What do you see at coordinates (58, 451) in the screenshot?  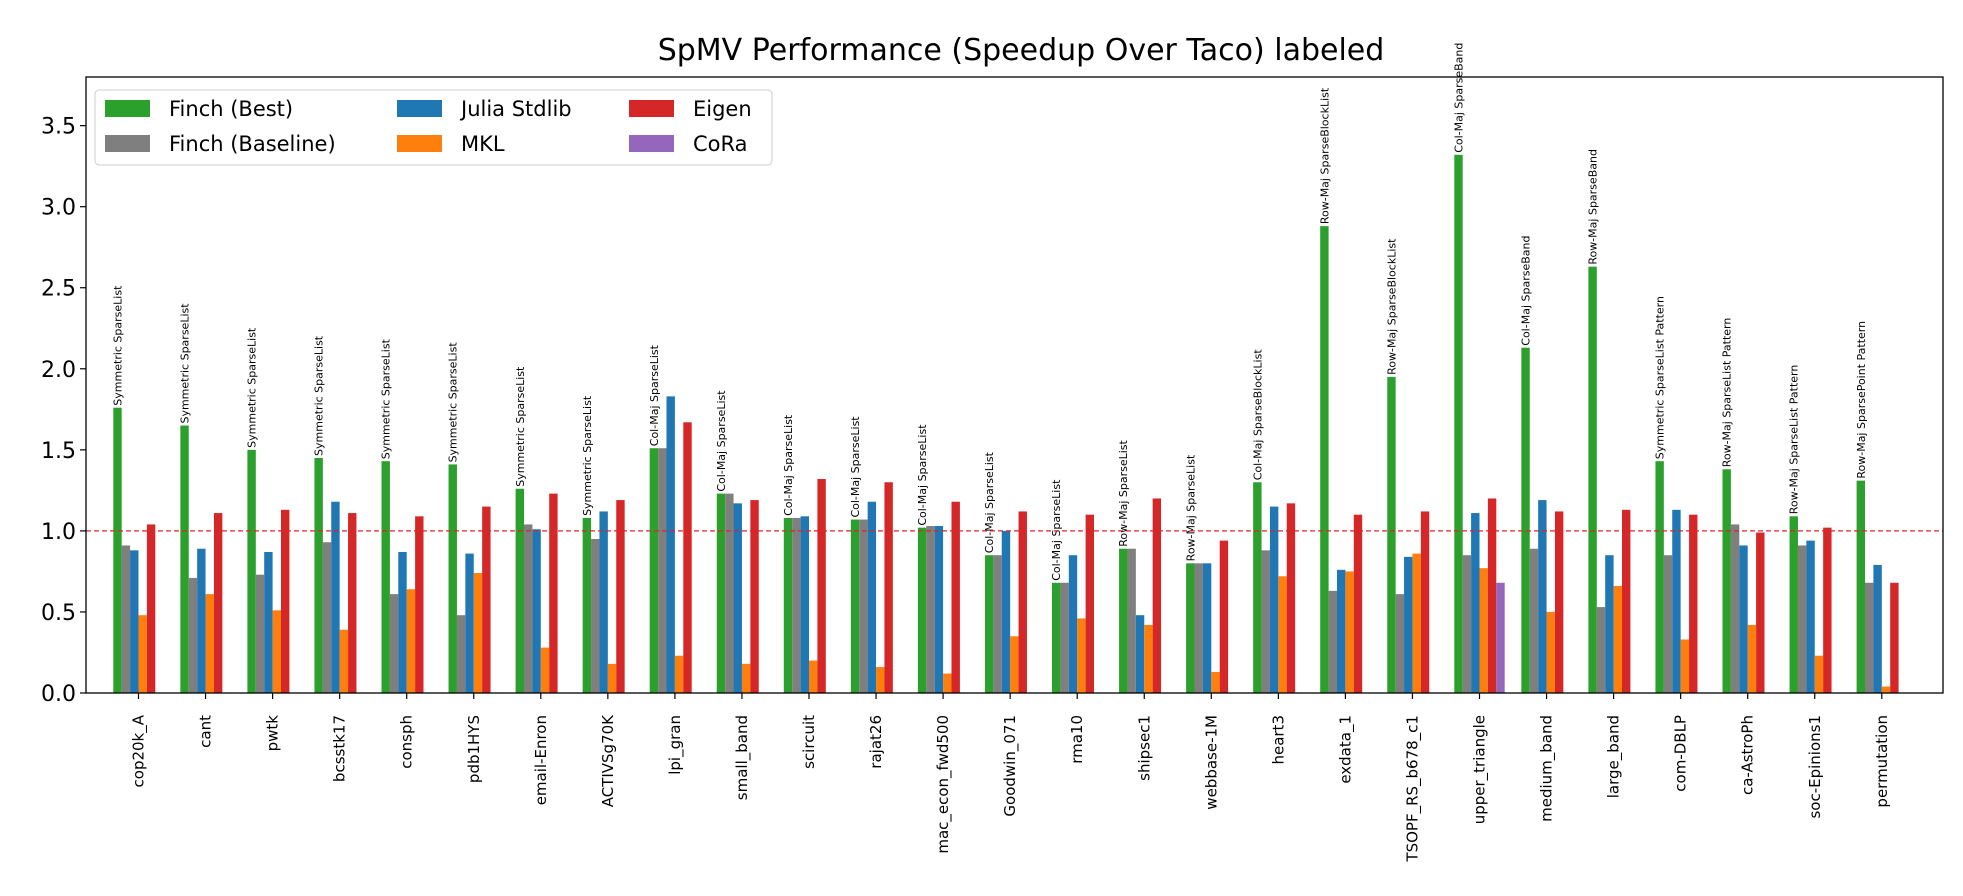 I see `y-tick-label: 1.5` at bounding box center [58, 451].